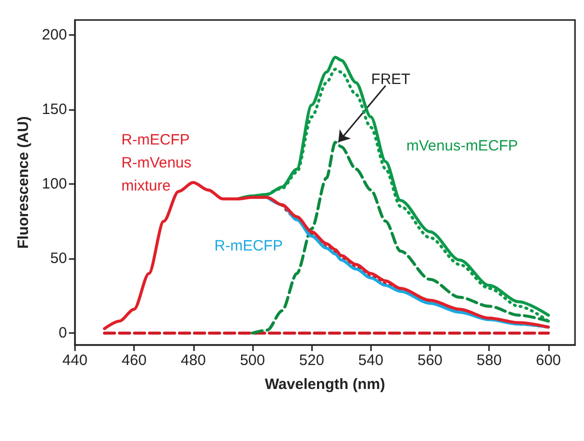 This screenshot has height=441, width=584. I want to click on x-axis-title: Wavelength (nm), so click(325, 384).